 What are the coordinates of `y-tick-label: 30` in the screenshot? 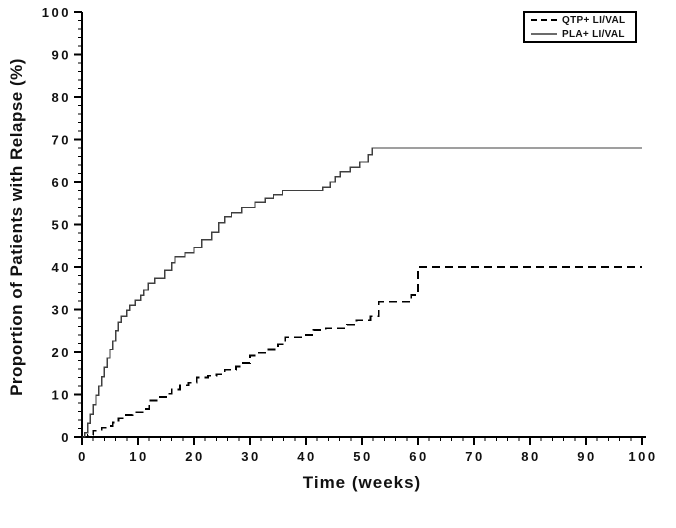 It's located at (61, 310).